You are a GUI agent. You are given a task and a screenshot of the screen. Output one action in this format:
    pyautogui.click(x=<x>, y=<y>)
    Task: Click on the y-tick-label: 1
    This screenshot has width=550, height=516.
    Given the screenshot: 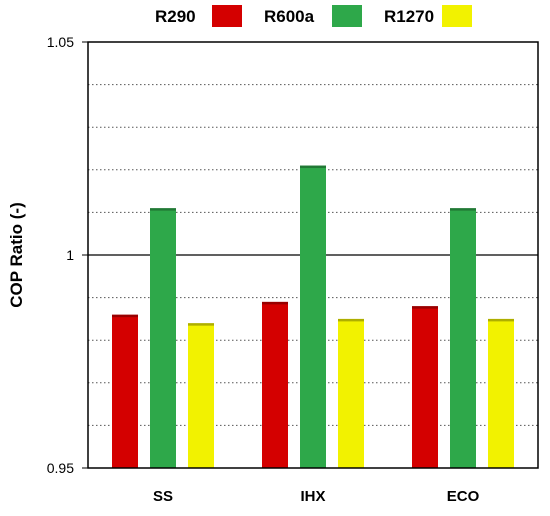 What is the action you would take?
    pyautogui.click(x=70, y=255)
    